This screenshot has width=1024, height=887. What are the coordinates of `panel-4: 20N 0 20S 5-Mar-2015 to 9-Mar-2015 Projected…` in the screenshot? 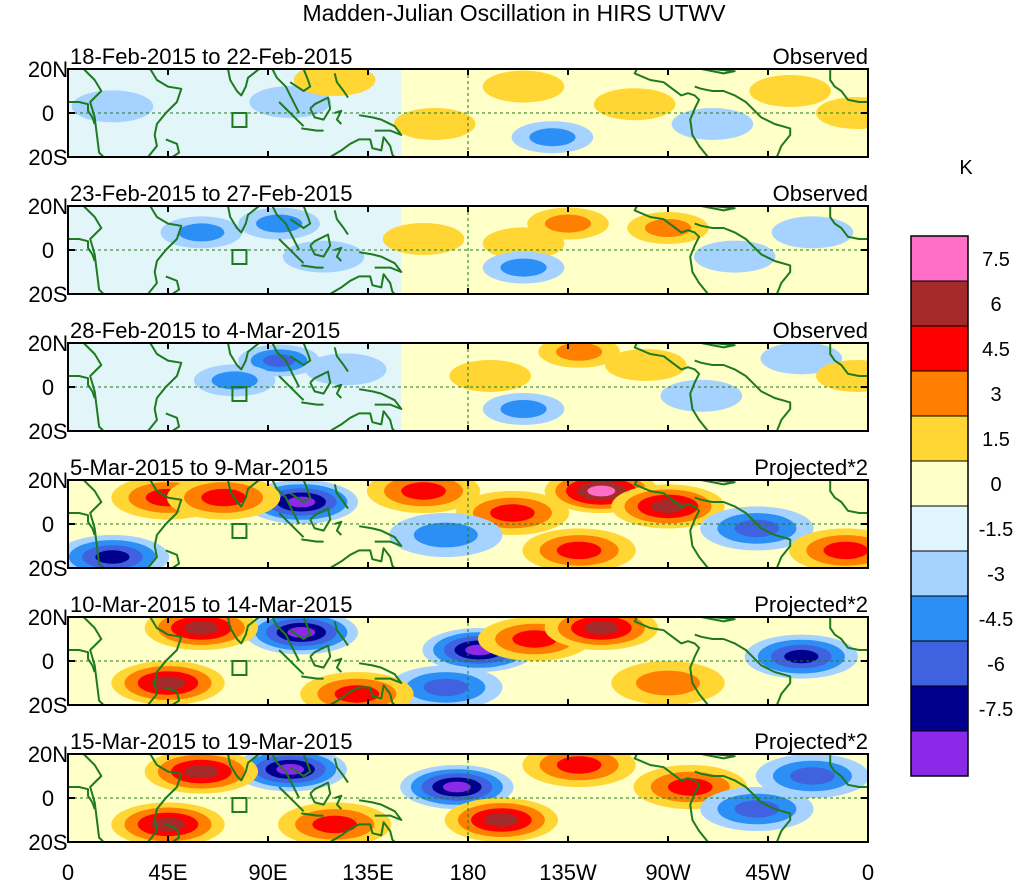 It's located at (448, 518).